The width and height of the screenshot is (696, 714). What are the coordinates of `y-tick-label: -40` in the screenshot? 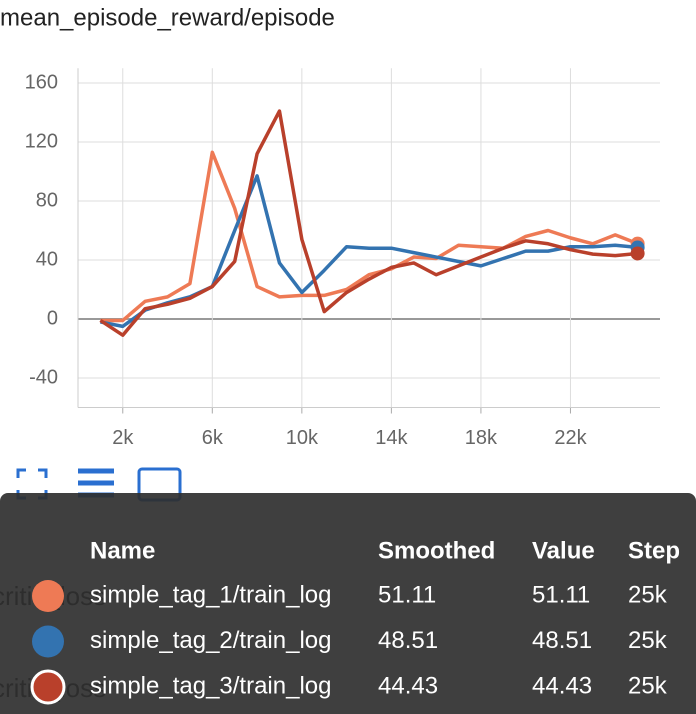 It's located at (43, 377).